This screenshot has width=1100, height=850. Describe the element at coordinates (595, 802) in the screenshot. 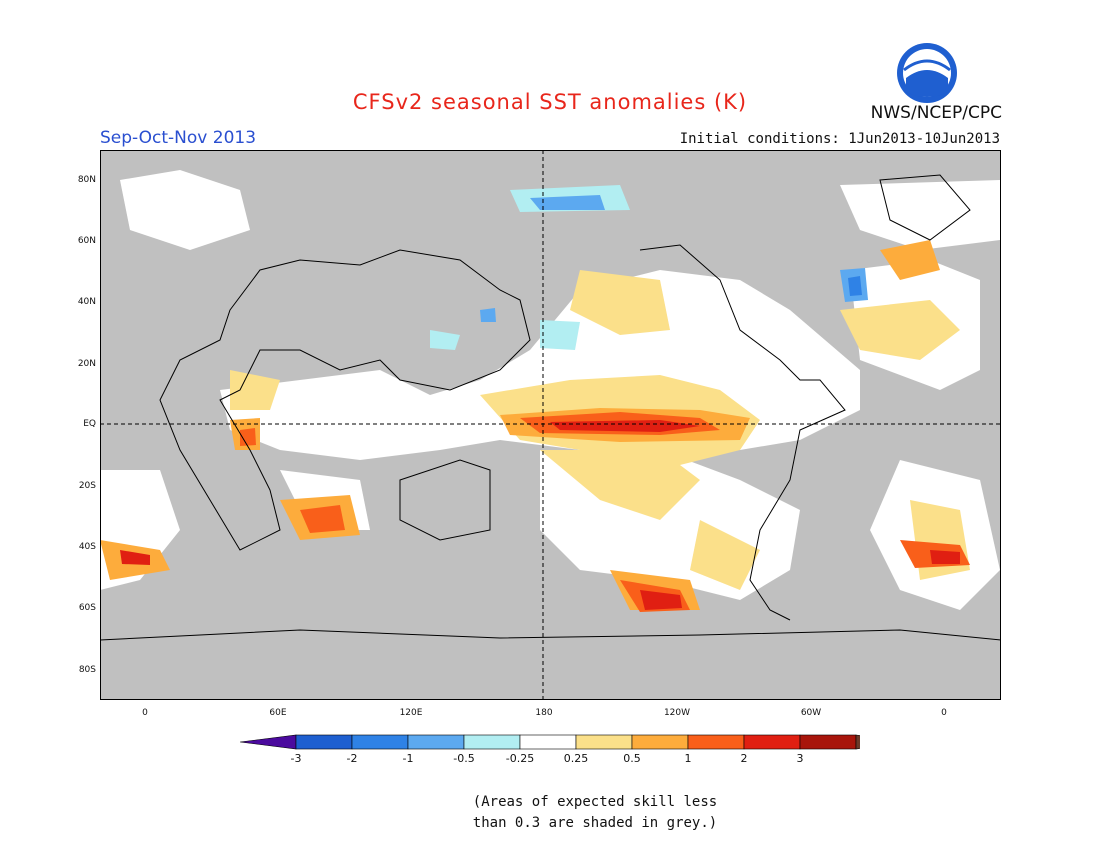

I see `skill-note-line1: (Areas of expected skill less` at that location.